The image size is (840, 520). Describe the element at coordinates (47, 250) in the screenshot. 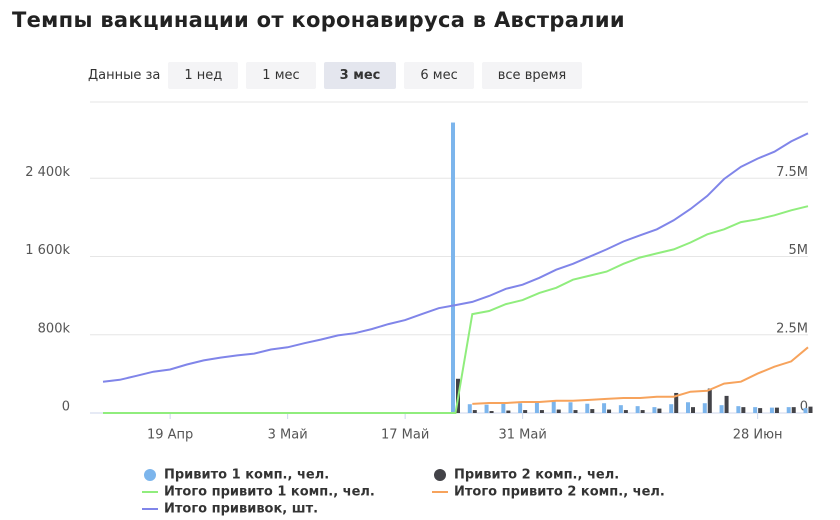

I see `y-tick-label: 1 600k` at that location.